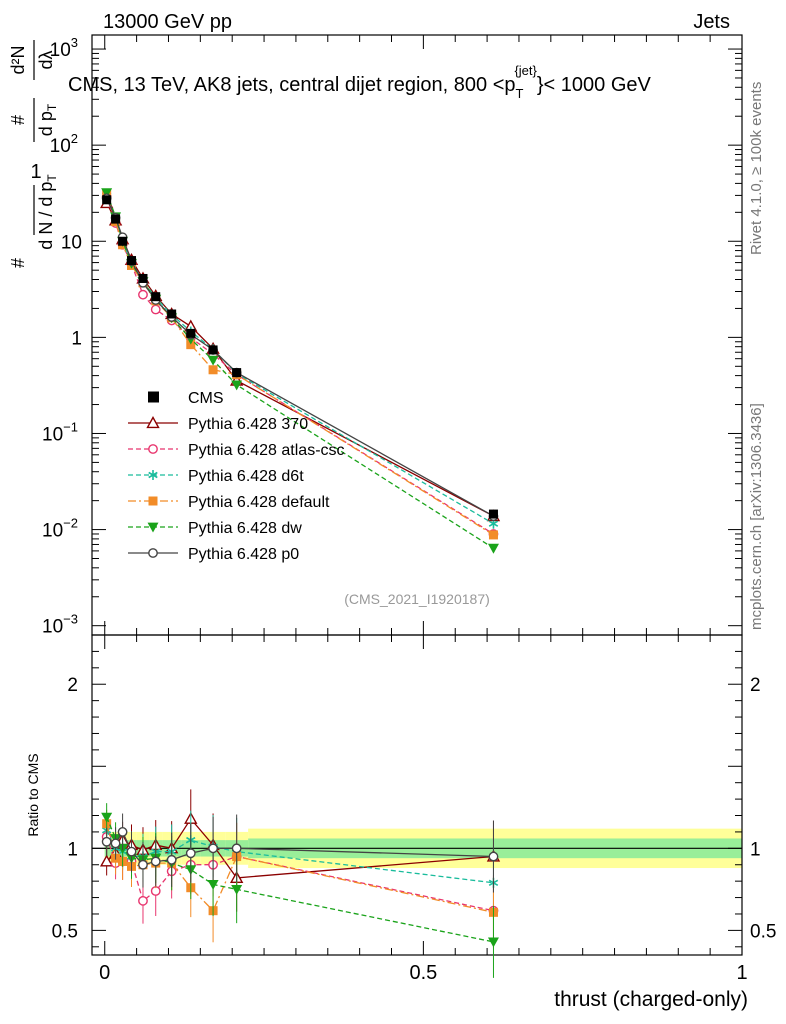  I want to click on y-tick-label: 10², so click(64, 144).